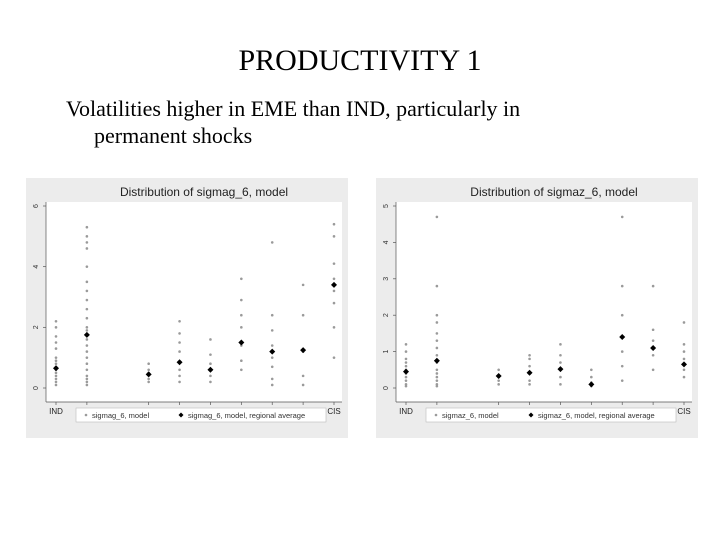 The image size is (720, 540). Describe the element at coordinates (683, 411) in the screenshot. I see `x-tick-label-cis: CIS` at that location.